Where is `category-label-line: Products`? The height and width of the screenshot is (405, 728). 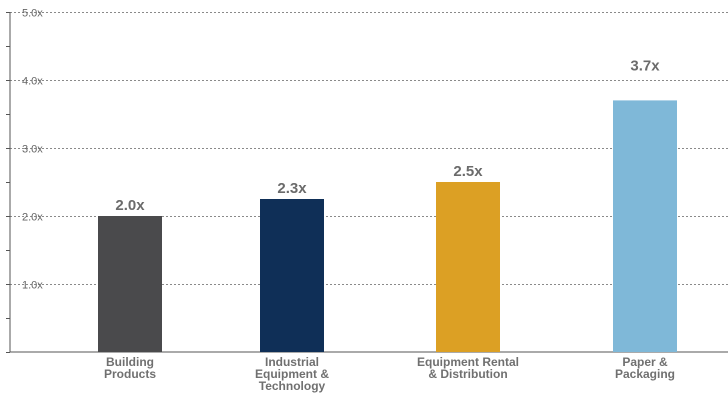
category-label-line: Products is located at coordinates (130, 374).